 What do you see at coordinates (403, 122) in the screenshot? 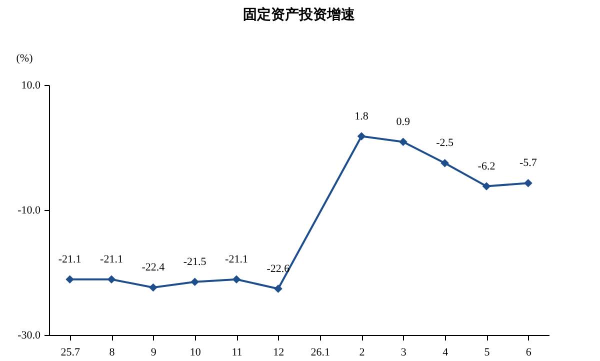
I see `data-label: 0.9` at bounding box center [403, 122].